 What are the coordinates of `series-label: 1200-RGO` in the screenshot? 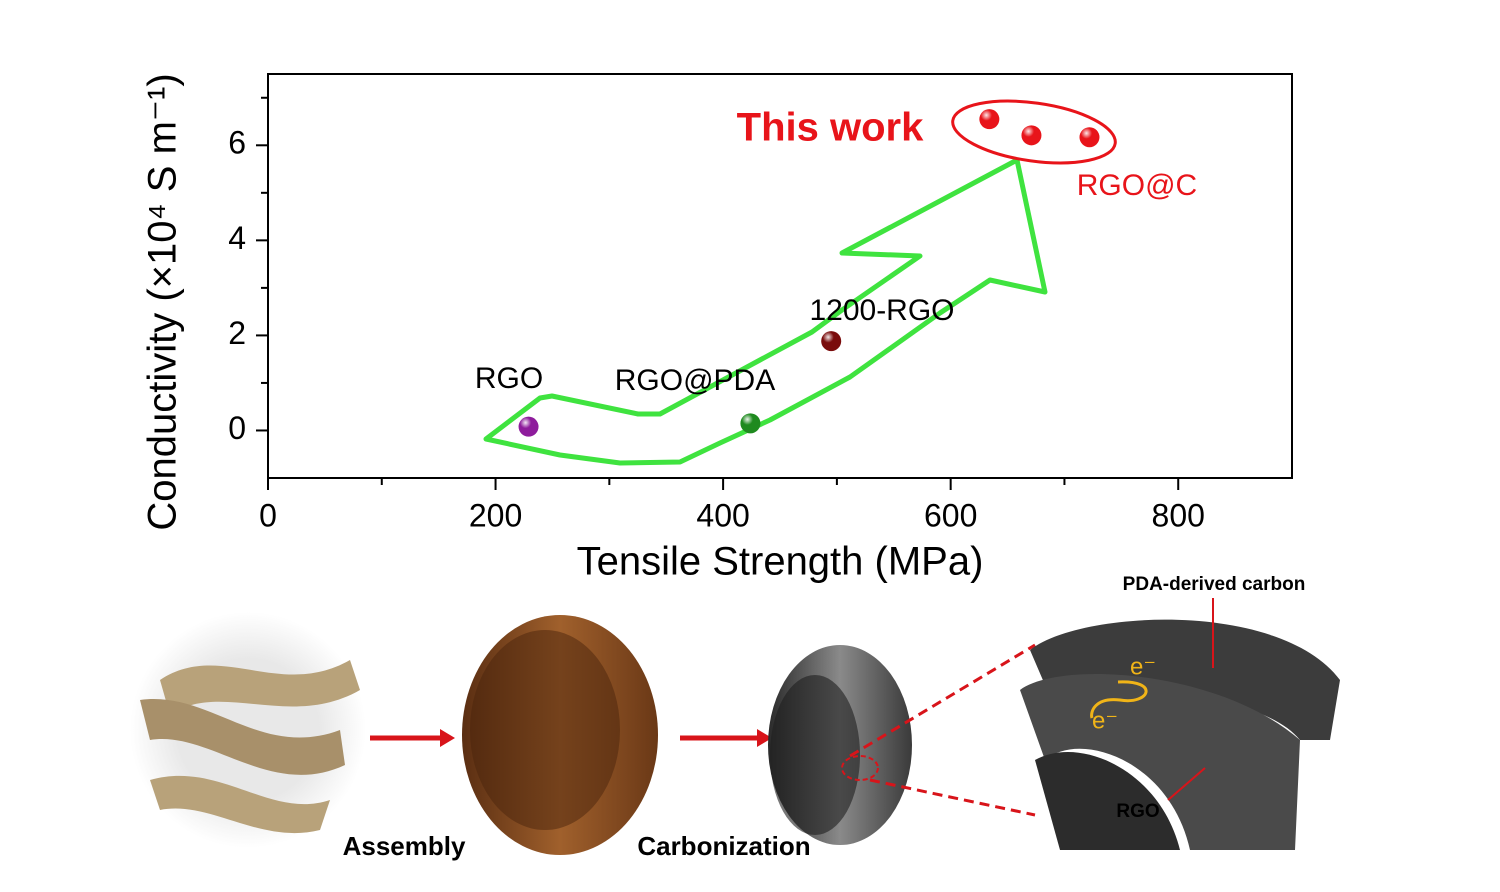 It's located at (881, 310).